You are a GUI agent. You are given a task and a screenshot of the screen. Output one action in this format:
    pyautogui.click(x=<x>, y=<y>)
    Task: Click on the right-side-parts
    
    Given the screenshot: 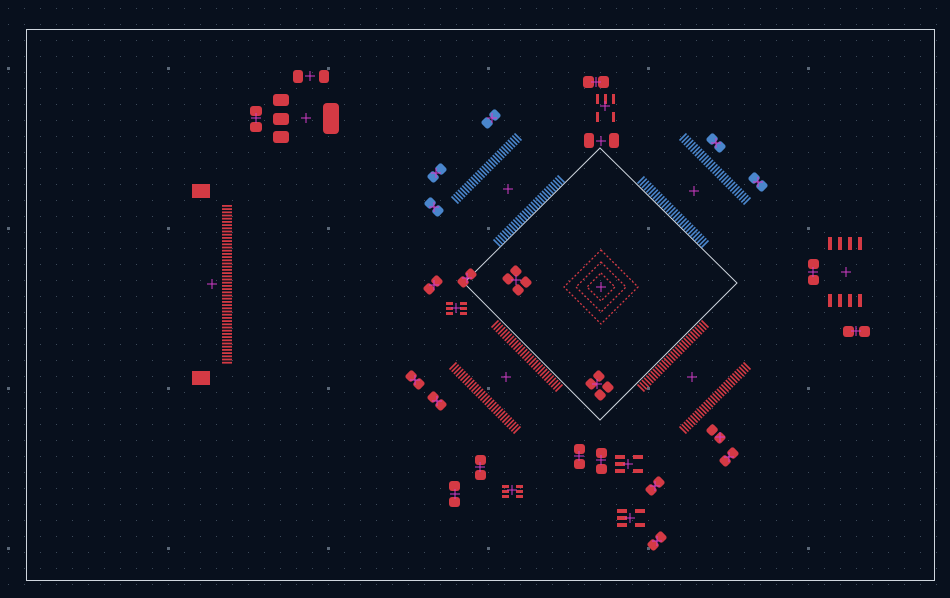 What is the action you would take?
    pyautogui.click(x=839, y=287)
    